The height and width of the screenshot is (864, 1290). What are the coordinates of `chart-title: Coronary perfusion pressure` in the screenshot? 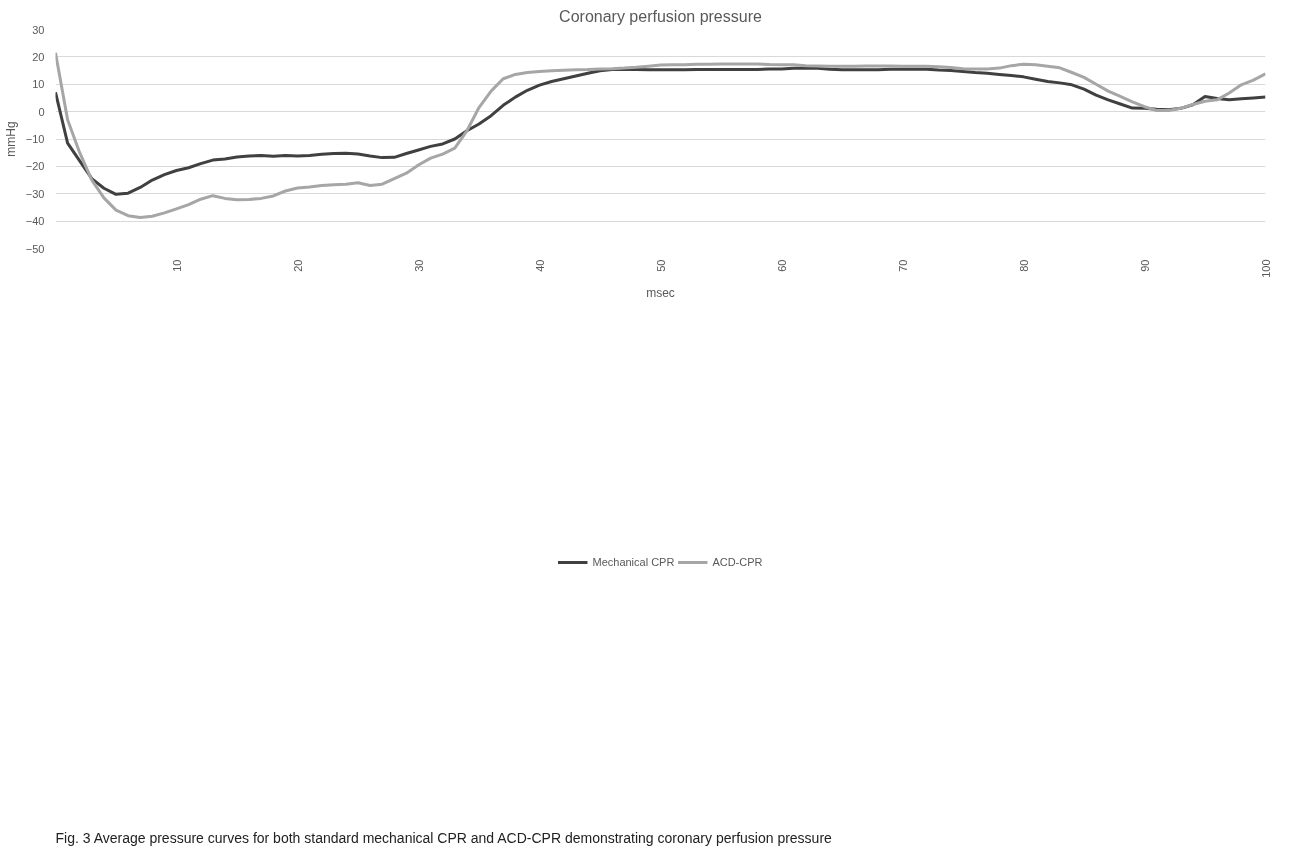 It's located at (660, 16).